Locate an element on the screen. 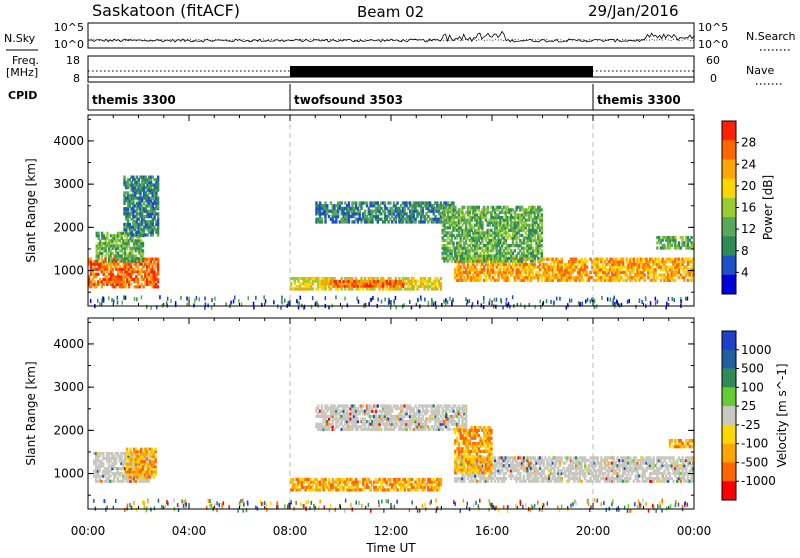  station-title: Saskatoon (fitACF) is located at coordinates (166, 10).